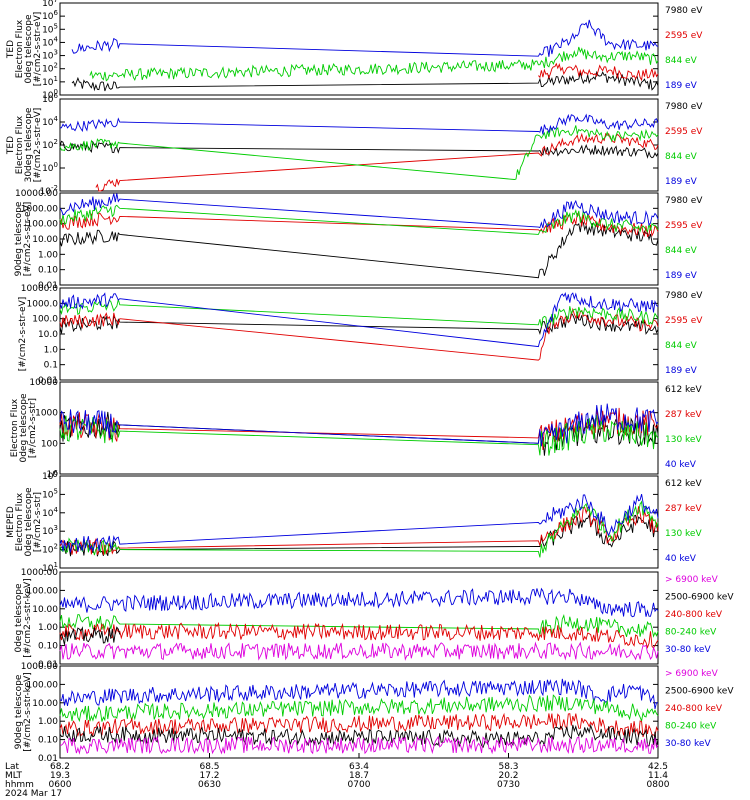 The height and width of the screenshot is (800, 750). Describe the element at coordinates (38, 49) in the screenshot. I see `panel-1-ylabel: [#/cm2-s-str-eV]` at that location.